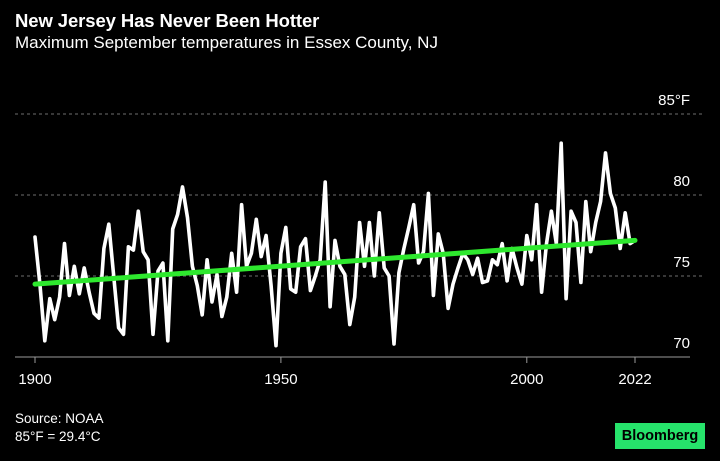 The image size is (720, 461). Describe the element at coordinates (167, 20) in the screenshot. I see `chart-title: New Jersey Has Never Been Hotter` at that location.